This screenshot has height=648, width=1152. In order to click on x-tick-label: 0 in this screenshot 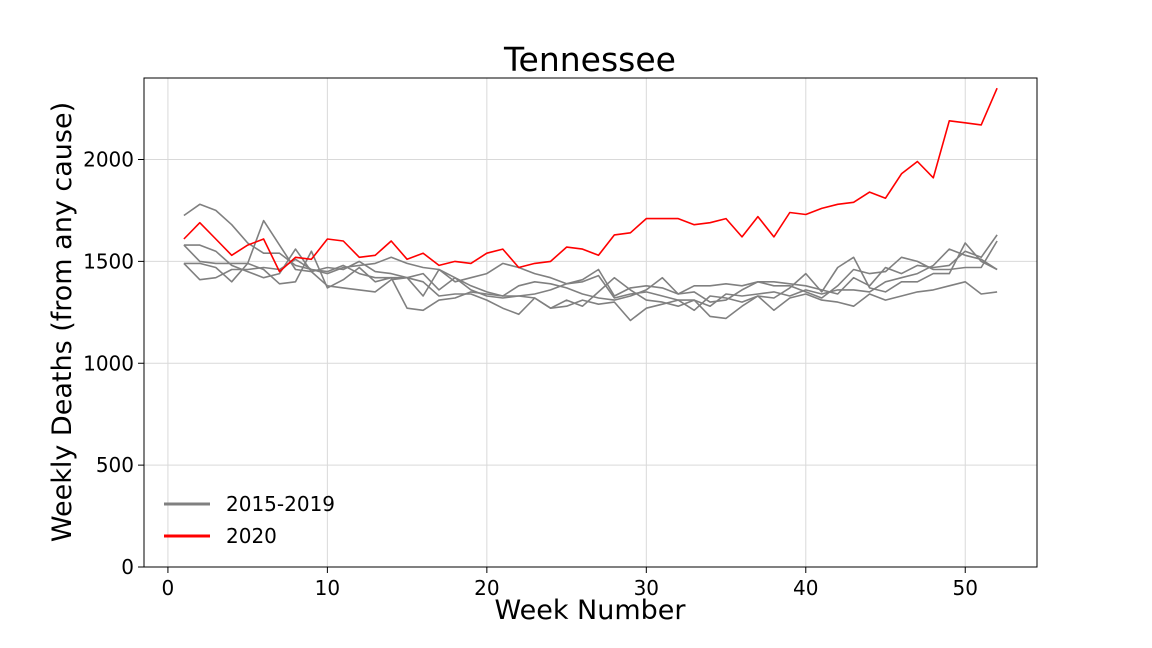, I will do `click(168, 588)`.